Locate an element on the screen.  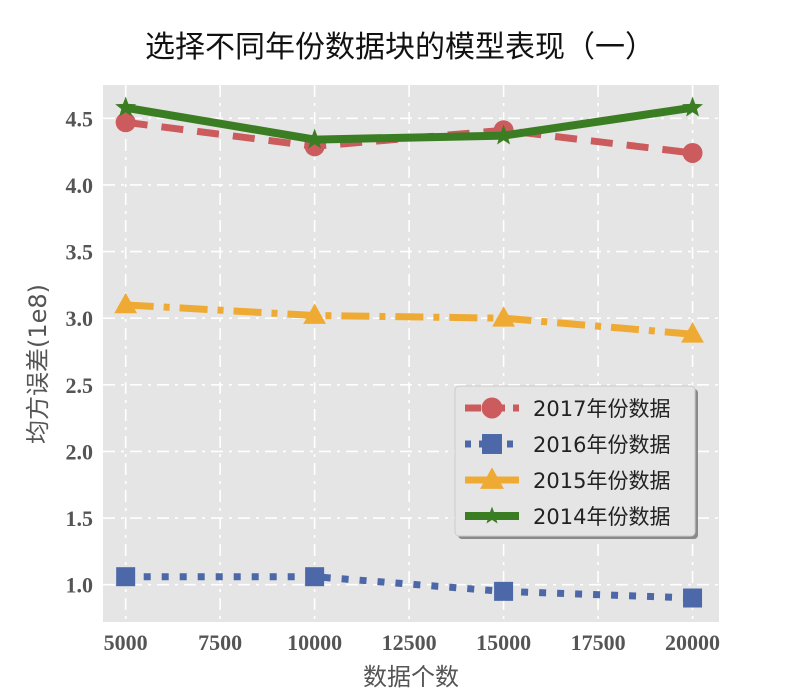
x-tick-label: 15000 is located at coordinates (503, 642).